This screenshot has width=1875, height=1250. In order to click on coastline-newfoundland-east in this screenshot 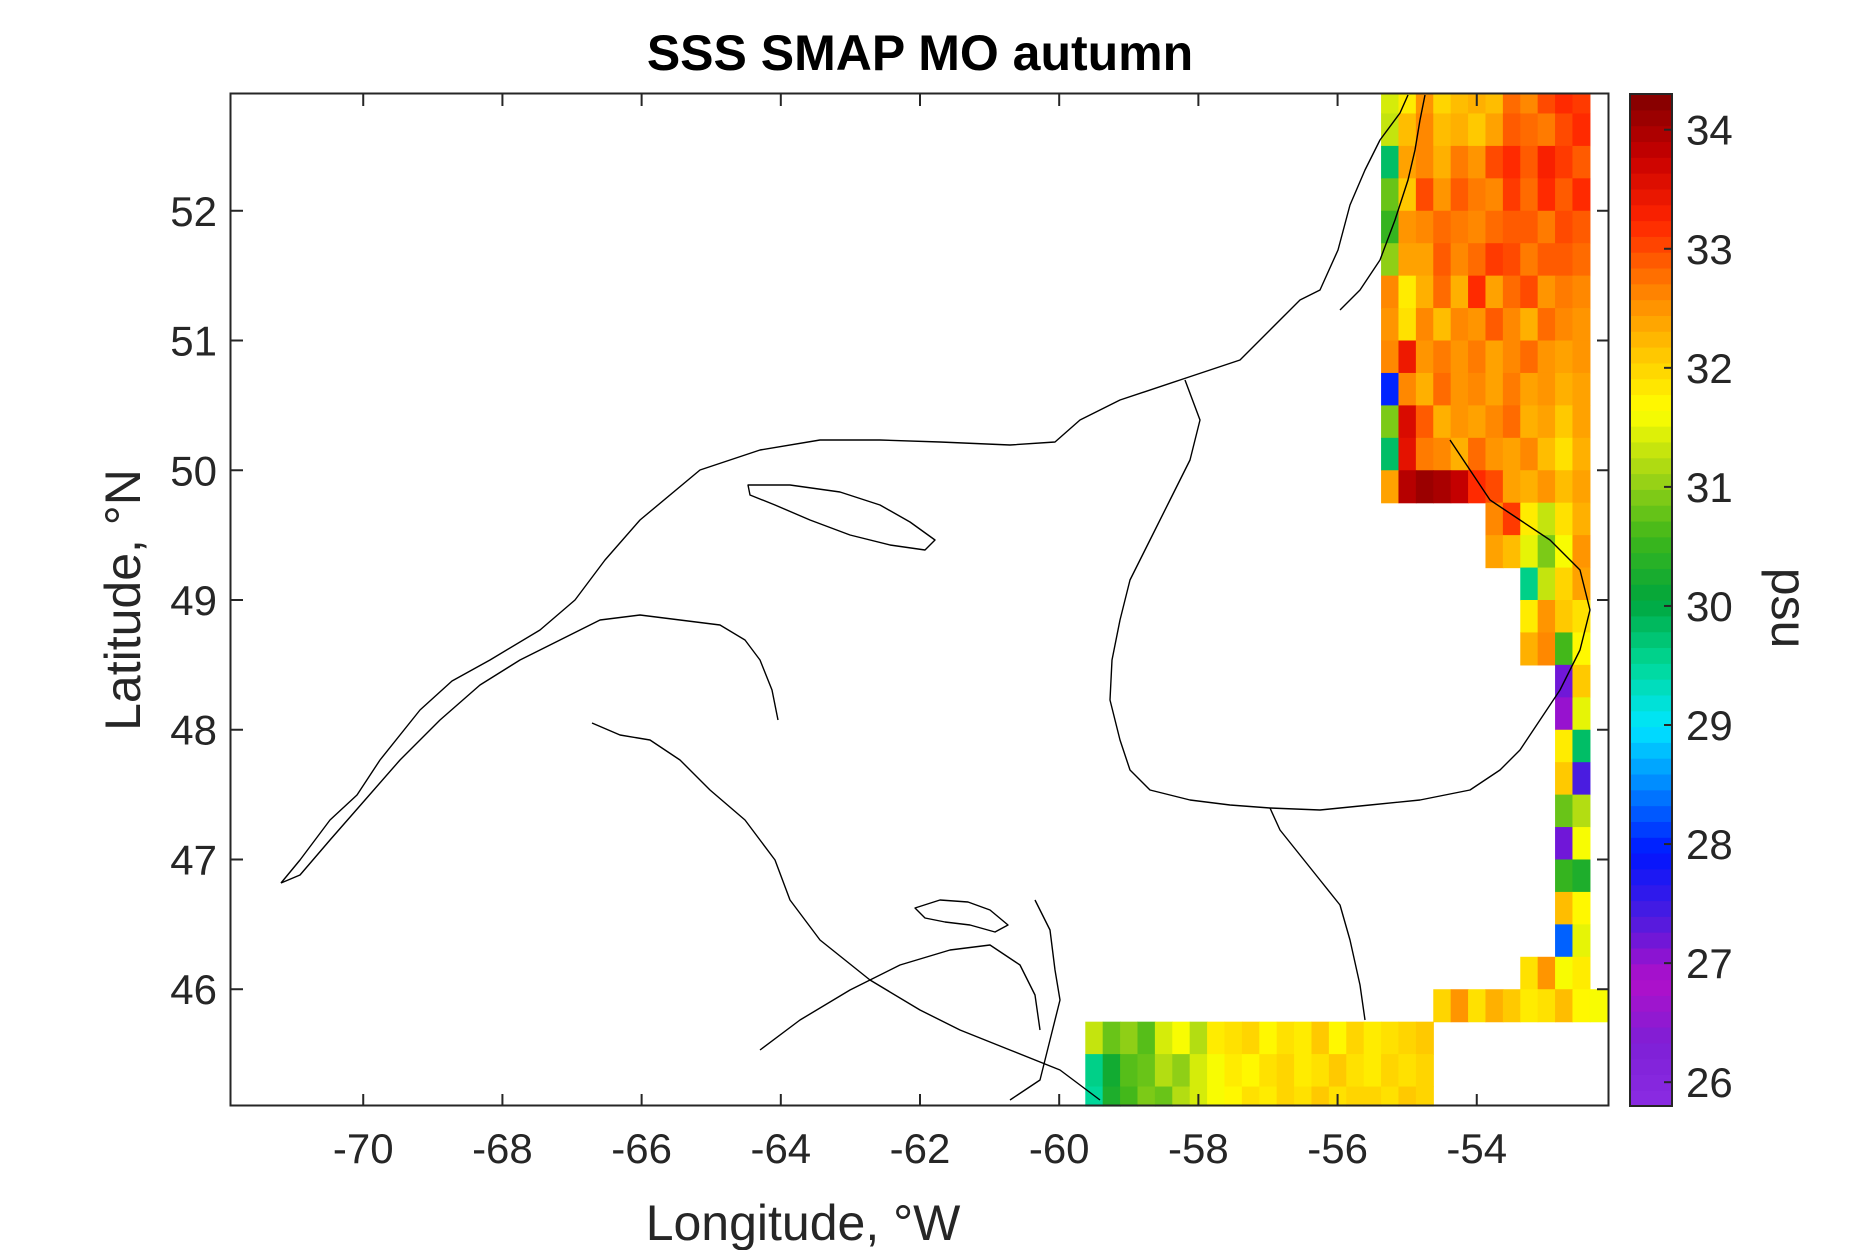, I will do `click(1430, 625)`.